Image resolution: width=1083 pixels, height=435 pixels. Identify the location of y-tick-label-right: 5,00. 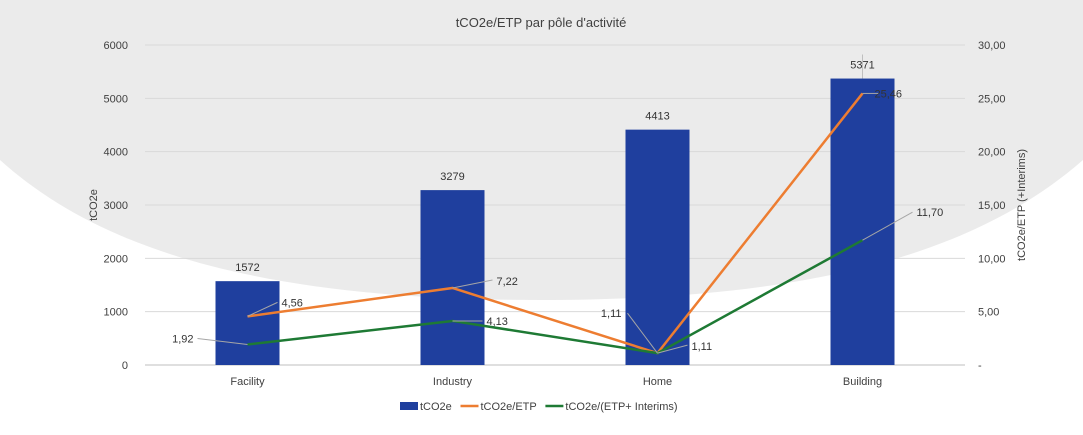
(988, 313).